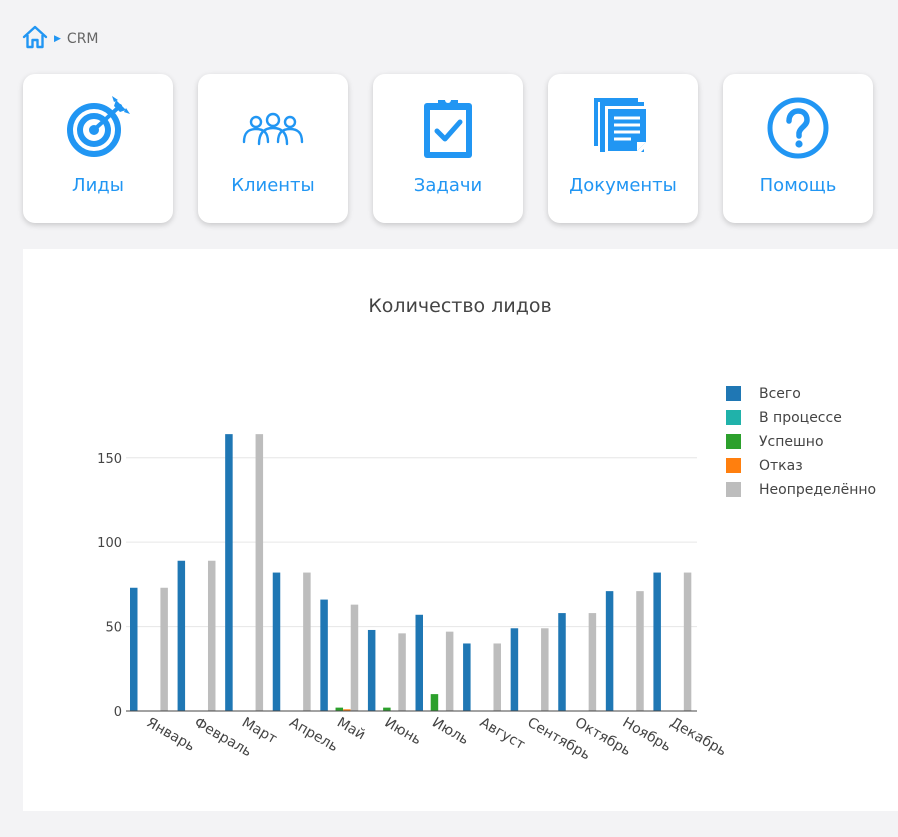 Image resolution: width=898 pixels, height=837 pixels. What do you see at coordinates (459, 306) in the screenshot?
I see `chart-title: Количество лидов` at bounding box center [459, 306].